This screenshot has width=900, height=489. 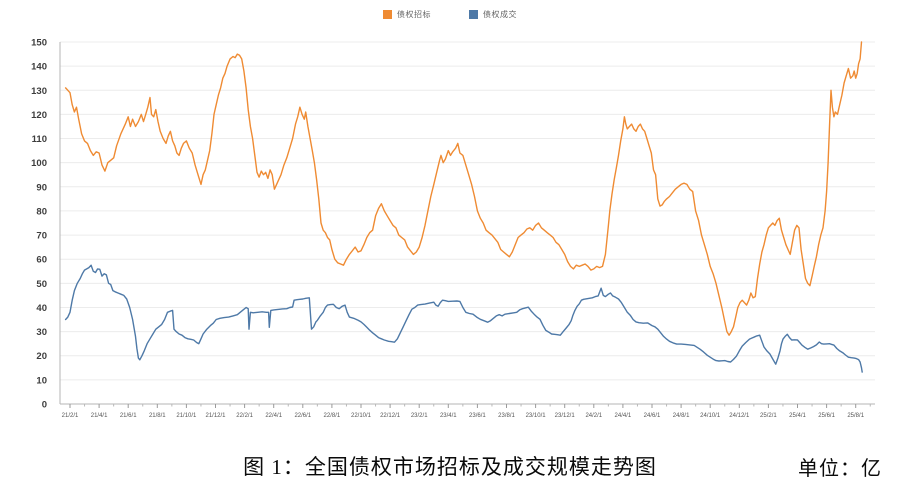 What do you see at coordinates (41, 284) in the screenshot?
I see `svg-text: 50` at bounding box center [41, 284].